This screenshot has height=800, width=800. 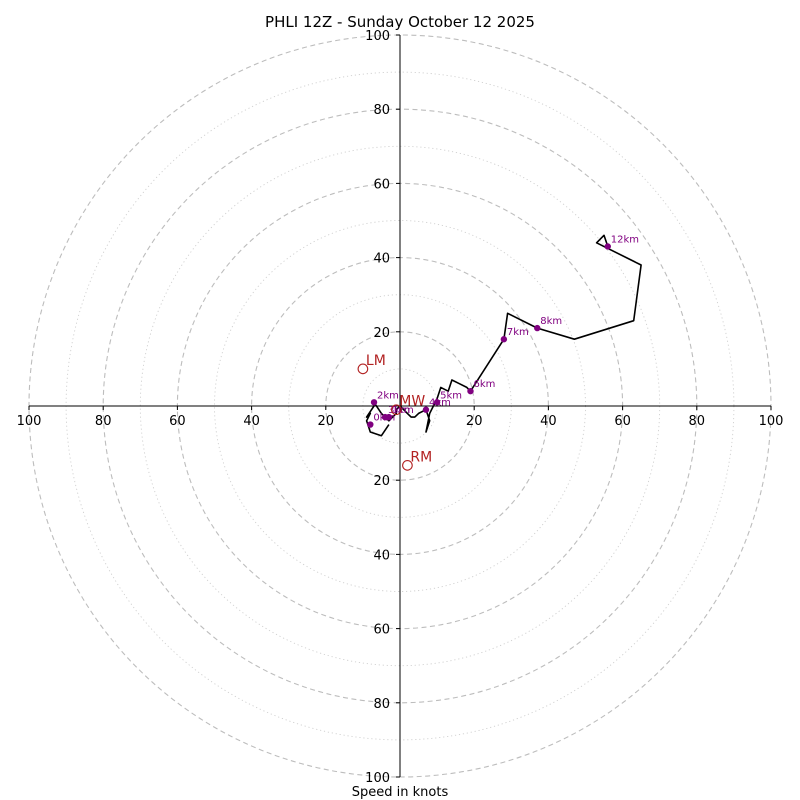 What do you see at coordinates (388, 395) in the screenshot?
I see `height-label-2km: 2km` at bounding box center [388, 395].